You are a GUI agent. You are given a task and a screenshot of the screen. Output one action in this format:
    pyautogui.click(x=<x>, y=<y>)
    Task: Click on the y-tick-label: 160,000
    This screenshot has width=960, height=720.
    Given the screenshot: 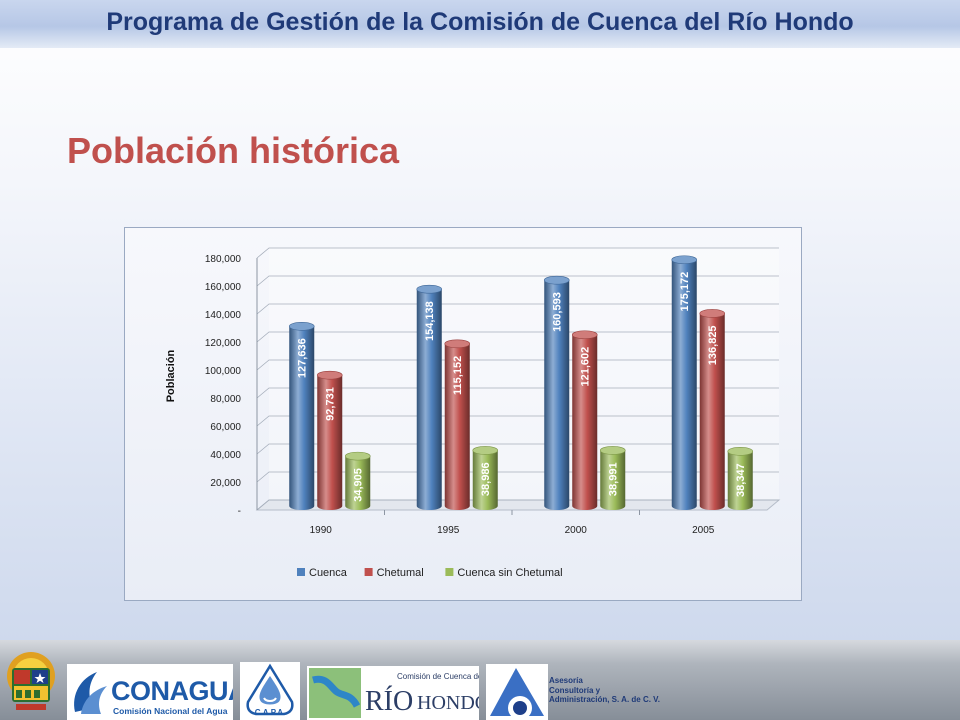 What is the action you would take?
    pyautogui.click(x=223, y=287)
    